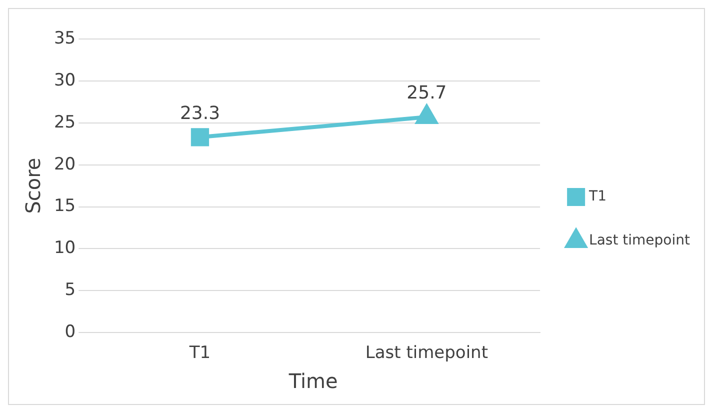 The image size is (715, 415). I want to click on y-tick-label: 20, so click(65, 164).